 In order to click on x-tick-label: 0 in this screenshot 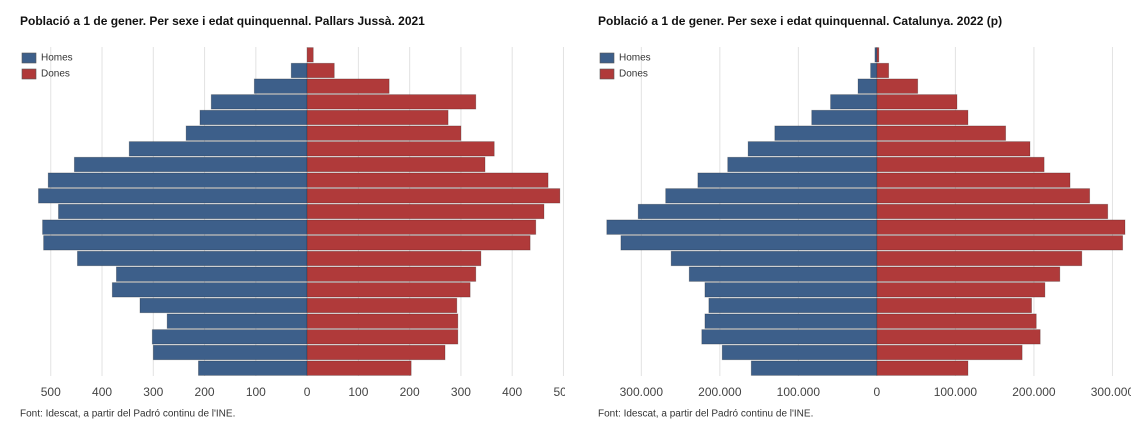, I will do `click(877, 392)`.